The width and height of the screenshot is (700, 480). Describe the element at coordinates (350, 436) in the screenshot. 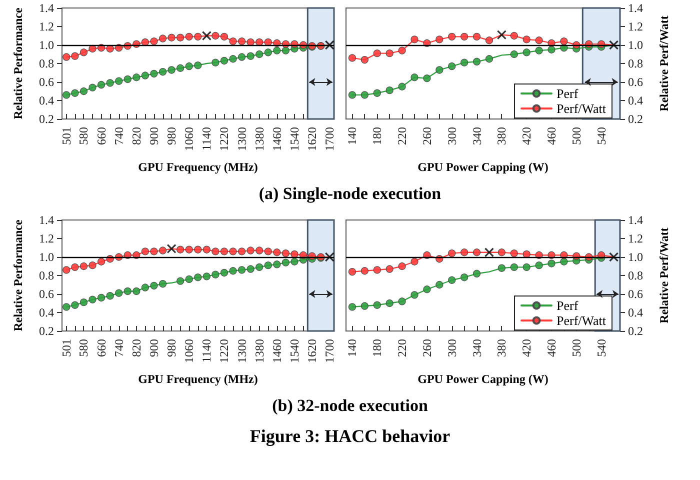

I see `caption: Figure 3: HACC behavior` at that location.